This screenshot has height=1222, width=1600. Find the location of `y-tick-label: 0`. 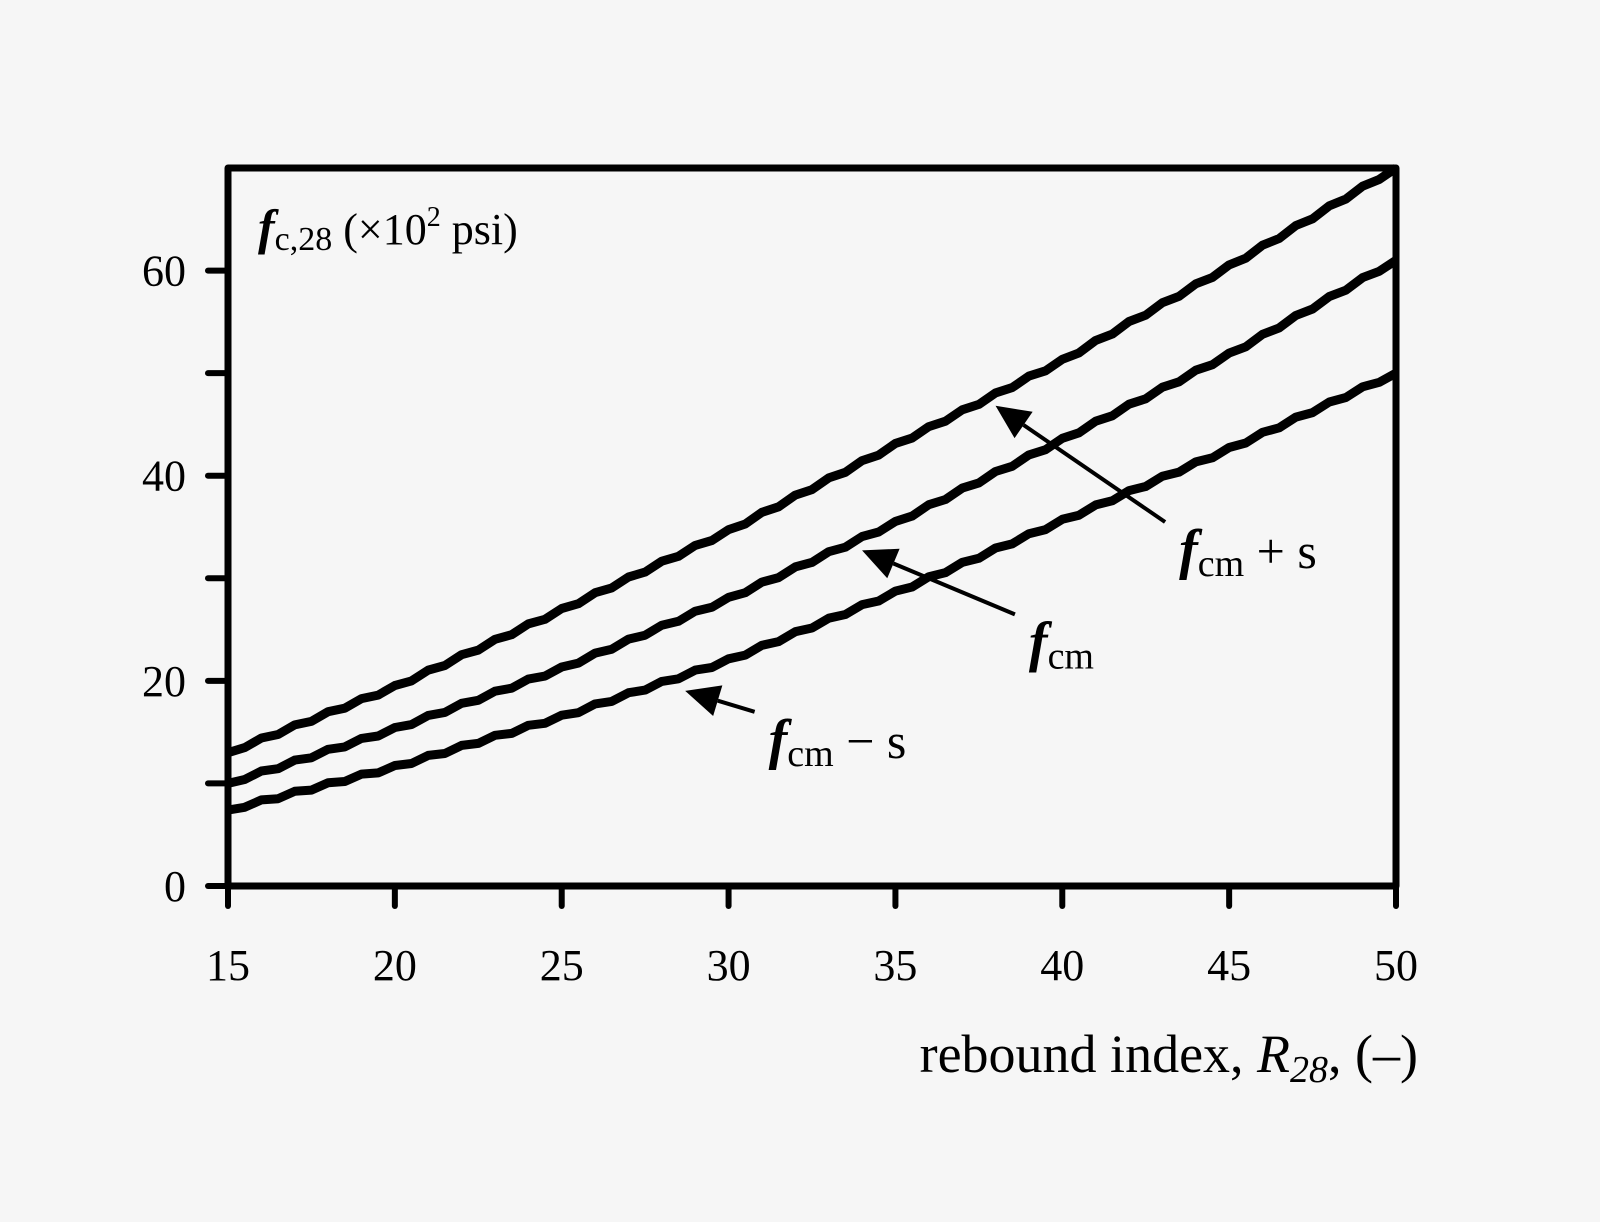

y-tick-label: 0 is located at coordinates (175, 886).